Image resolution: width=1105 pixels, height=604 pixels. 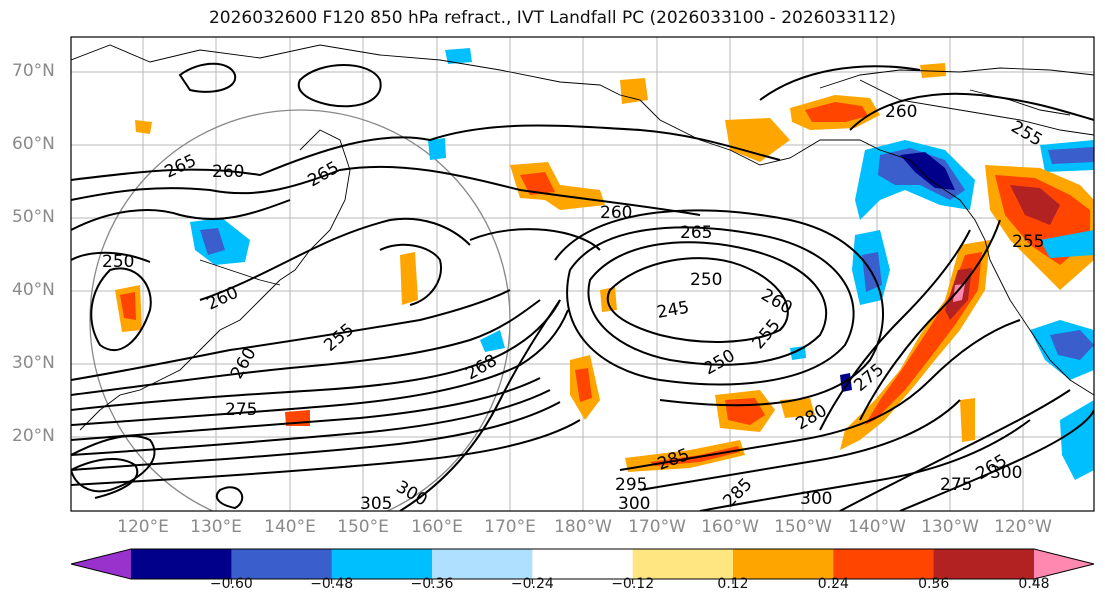 What do you see at coordinates (1023, 527) in the screenshot?
I see `lon-label: 120°W` at bounding box center [1023, 527].